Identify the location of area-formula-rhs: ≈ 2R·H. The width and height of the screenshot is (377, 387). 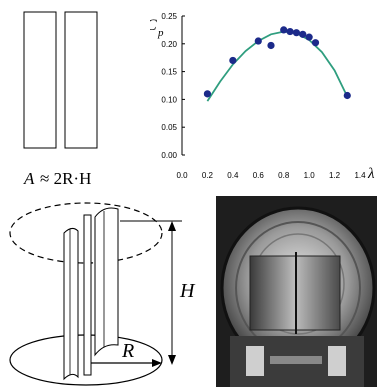
(65, 178).